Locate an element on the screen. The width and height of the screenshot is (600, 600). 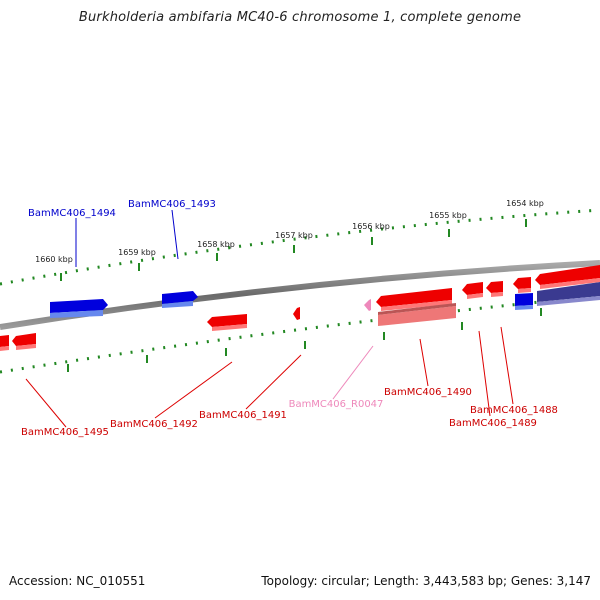
outer-scale-dots is located at coordinates (300, 247).